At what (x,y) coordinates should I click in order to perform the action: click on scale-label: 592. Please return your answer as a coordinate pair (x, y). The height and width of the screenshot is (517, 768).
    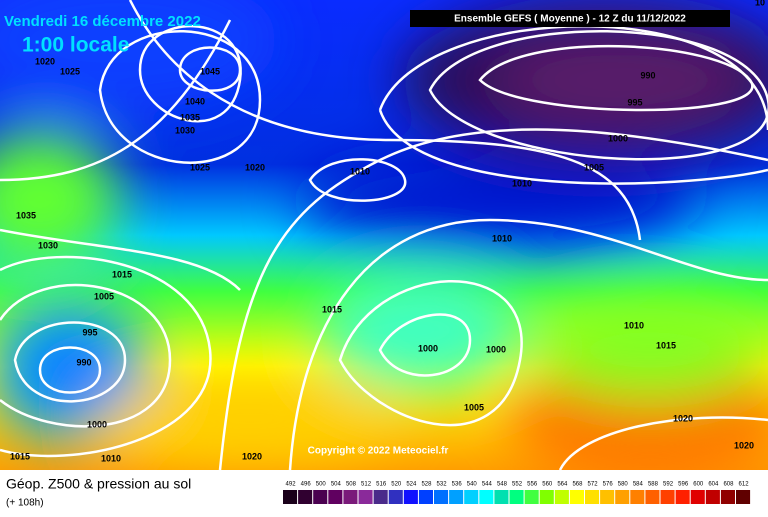
    Looking at the image, I should click on (668, 485).